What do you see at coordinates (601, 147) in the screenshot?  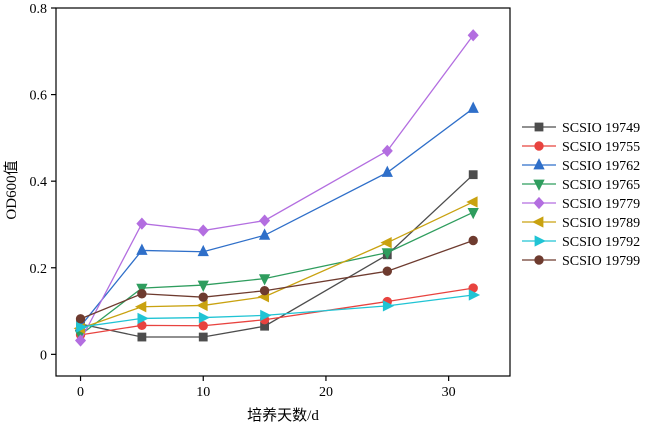 I see `legend-label: SCSIO 19755` at bounding box center [601, 147].